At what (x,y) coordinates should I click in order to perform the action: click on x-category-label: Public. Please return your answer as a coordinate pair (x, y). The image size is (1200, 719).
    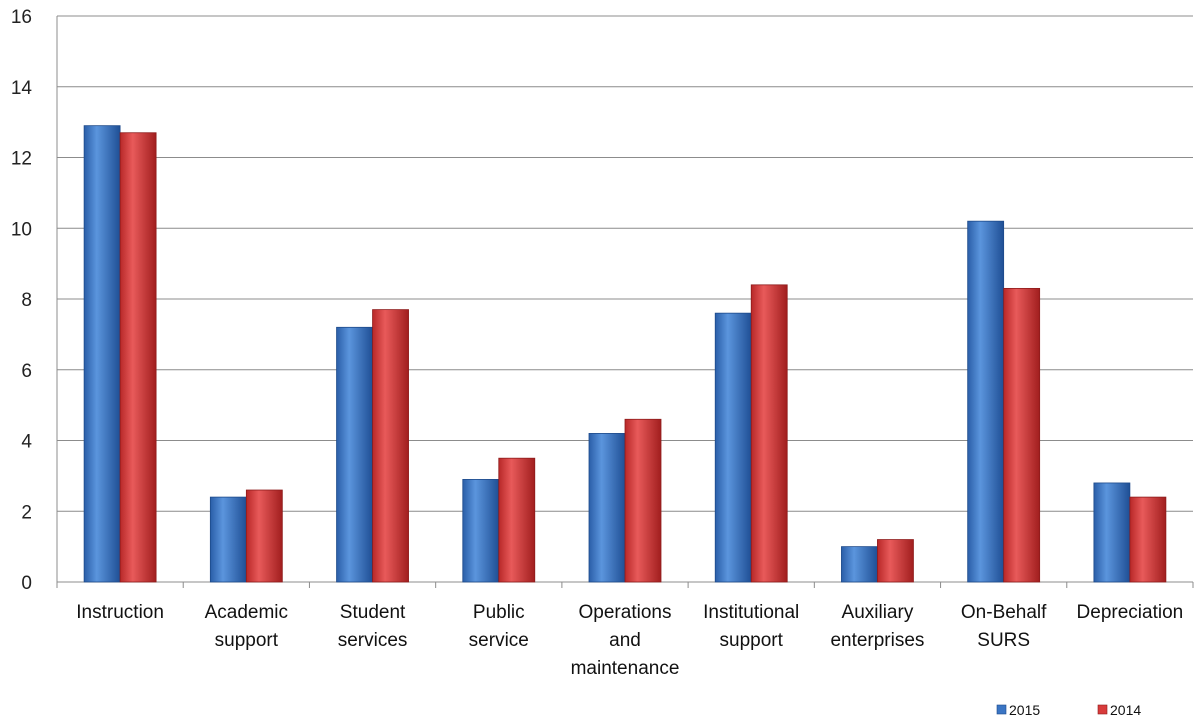
    Looking at the image, I should click on (499, 612).